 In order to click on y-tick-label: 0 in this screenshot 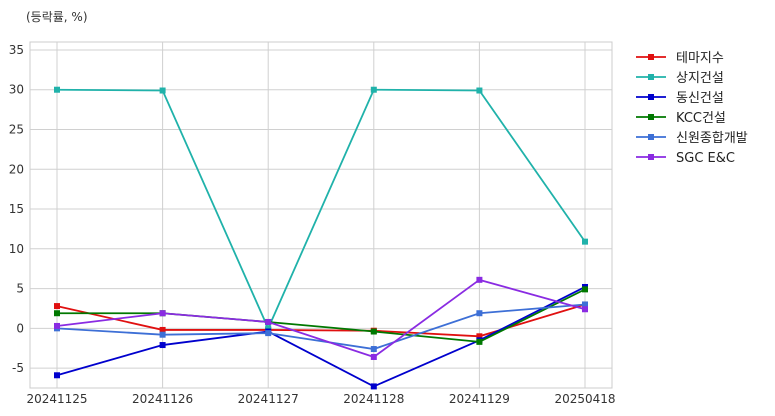, I will do `click(20, 328)`.